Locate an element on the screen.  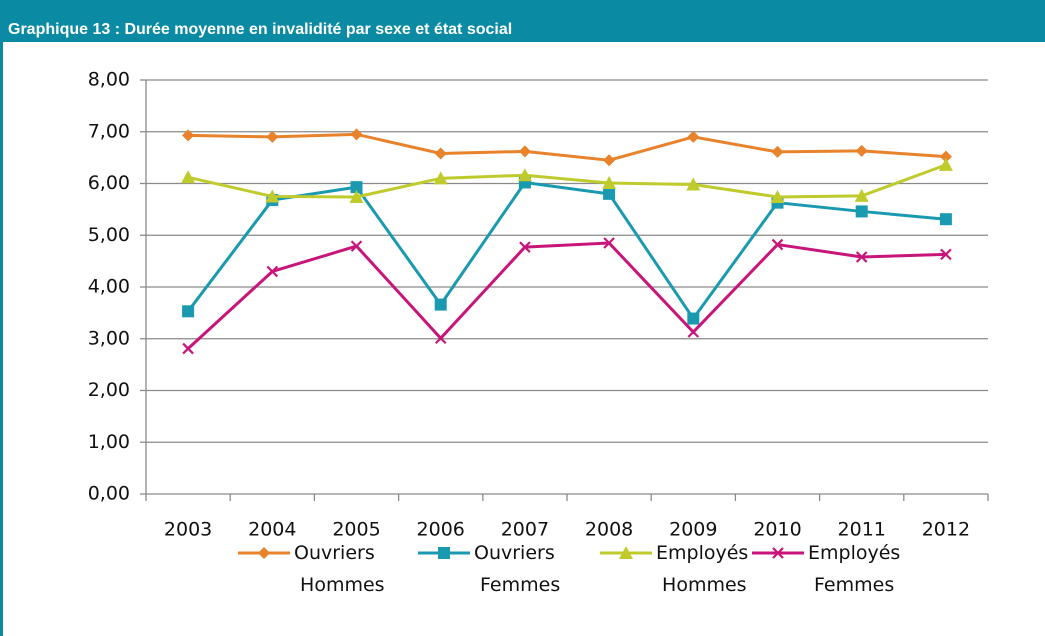
x-tick-label: 2005 is located at coordinates (356, 530).